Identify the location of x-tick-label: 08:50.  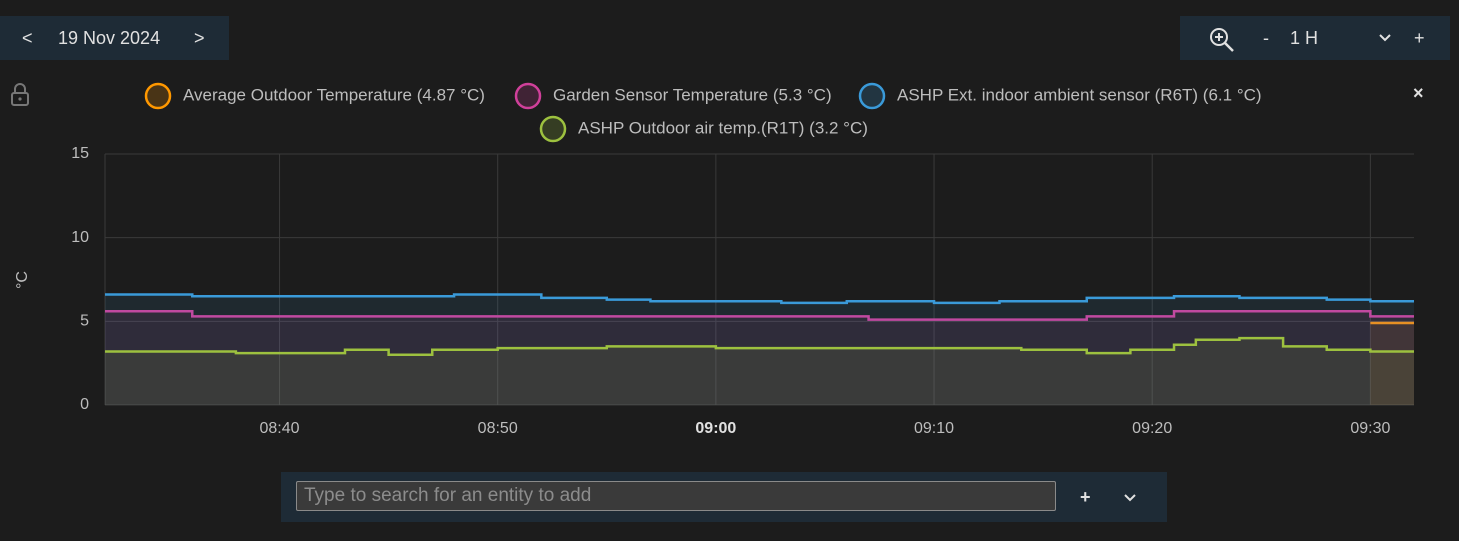
(498, 428).